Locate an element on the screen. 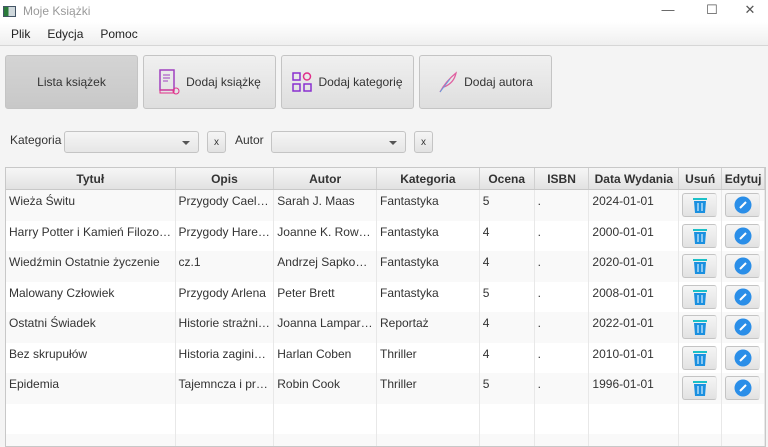 The height and width of the screenshot is (447, 768). menu-pomoc: Pomoc is located at coordinates (119, 33).